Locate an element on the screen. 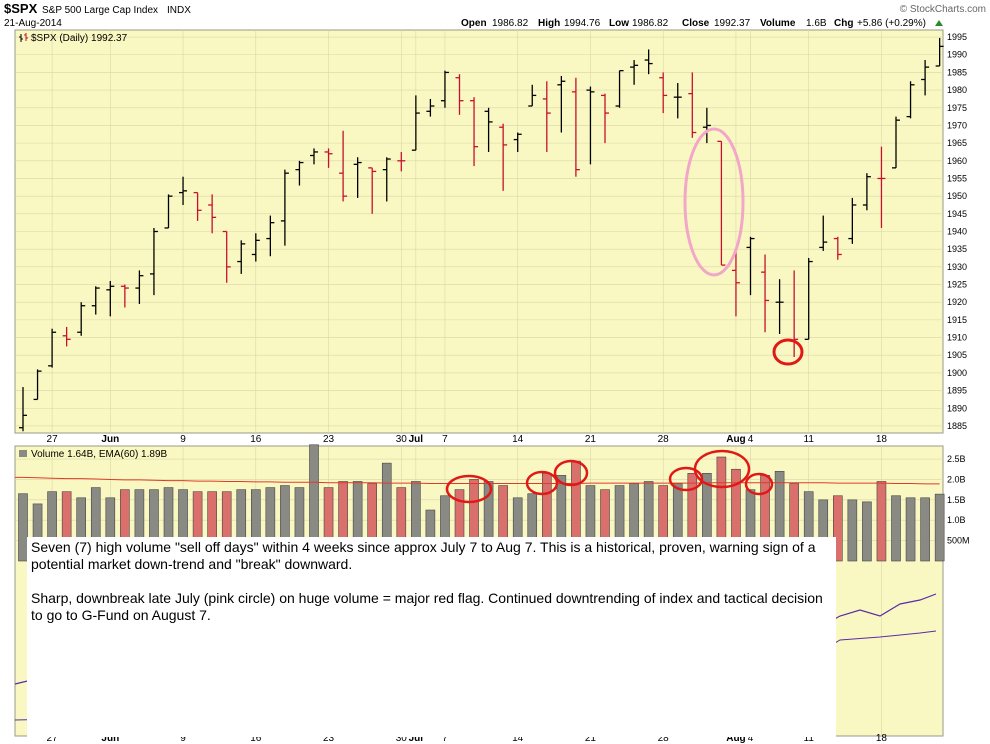 This screenshot has width=990, height=744. price-tick-label: 1915 is located at coordinates (957, 320).